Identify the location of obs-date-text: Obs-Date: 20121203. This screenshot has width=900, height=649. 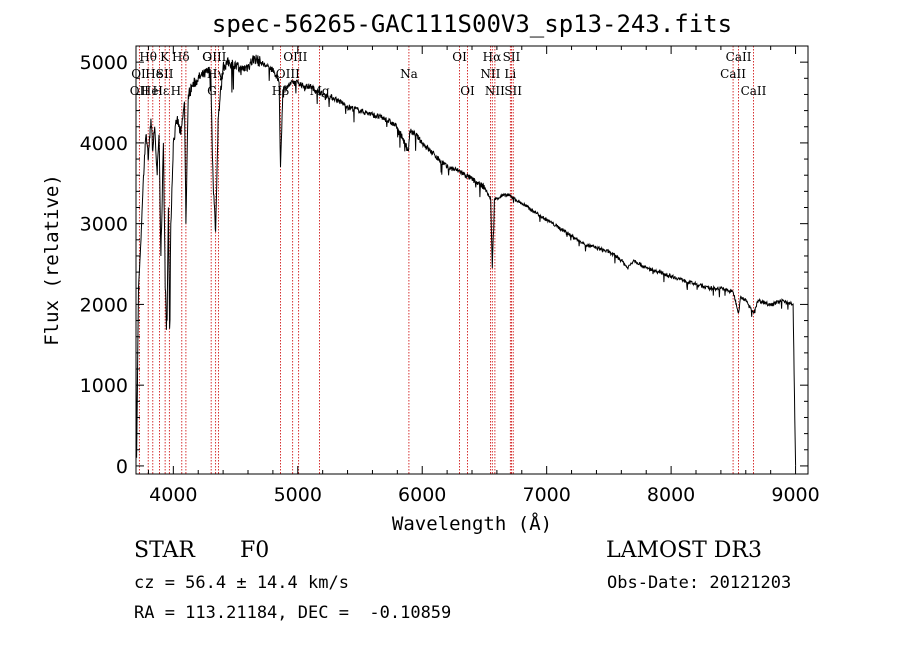
(699, 583).